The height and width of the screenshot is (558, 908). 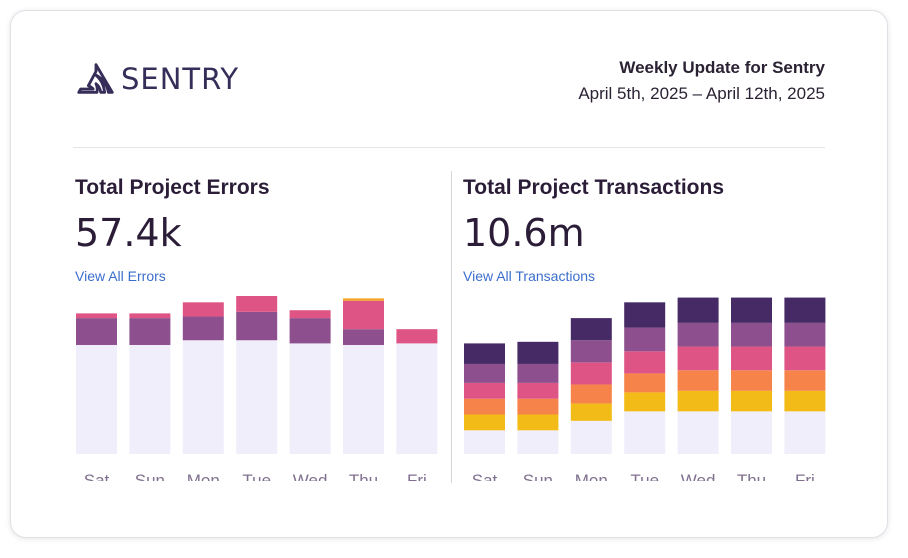 I want to click on errors-bar-tue-segment-purple, so click(x=257, y=326).